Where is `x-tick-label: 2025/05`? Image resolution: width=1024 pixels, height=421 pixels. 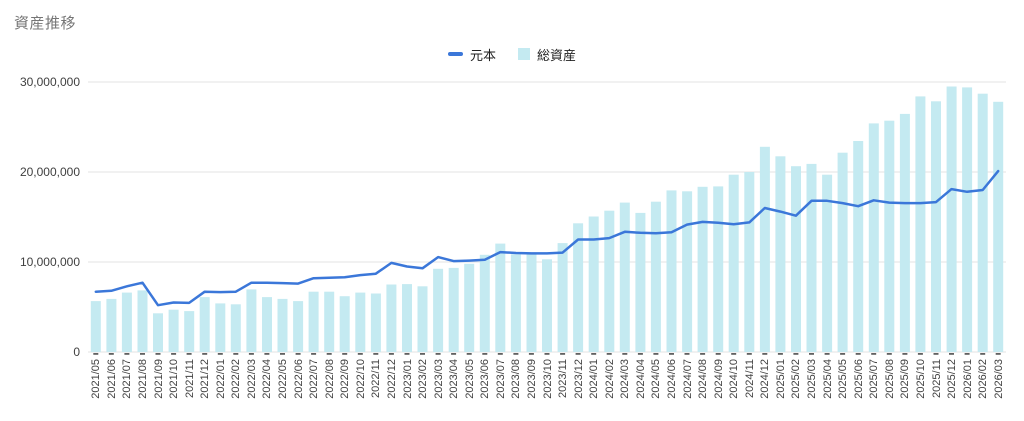
x-tick-label: 2025/05 is located at coordinates (843, 379).